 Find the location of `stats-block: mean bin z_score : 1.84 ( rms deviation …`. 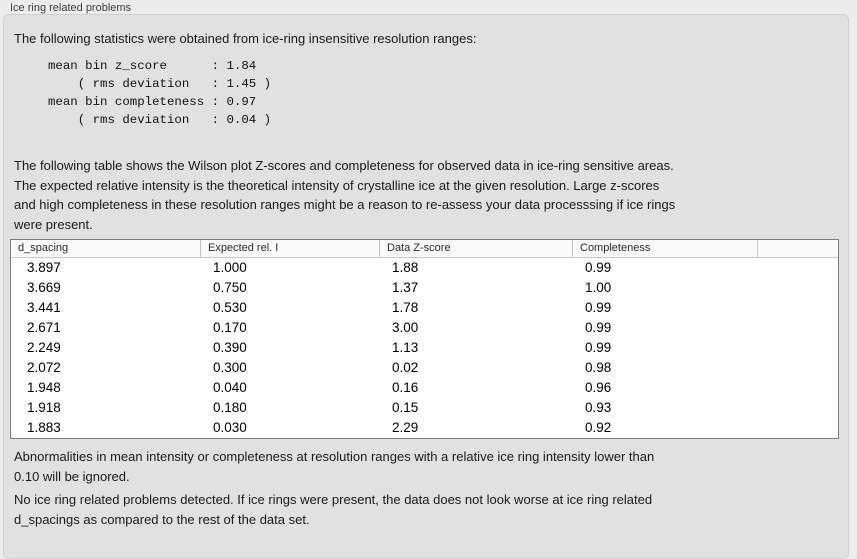

stats-block: mean bin z_score : 1.84 ( rms deviation … is located at coordinates (160, 93).